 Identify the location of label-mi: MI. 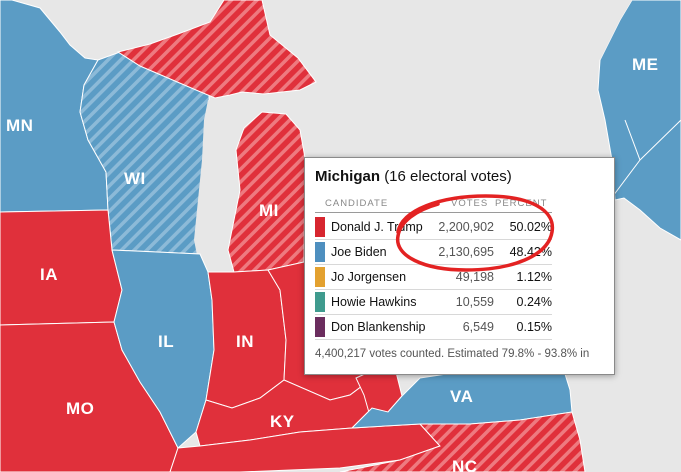
(269, 210).